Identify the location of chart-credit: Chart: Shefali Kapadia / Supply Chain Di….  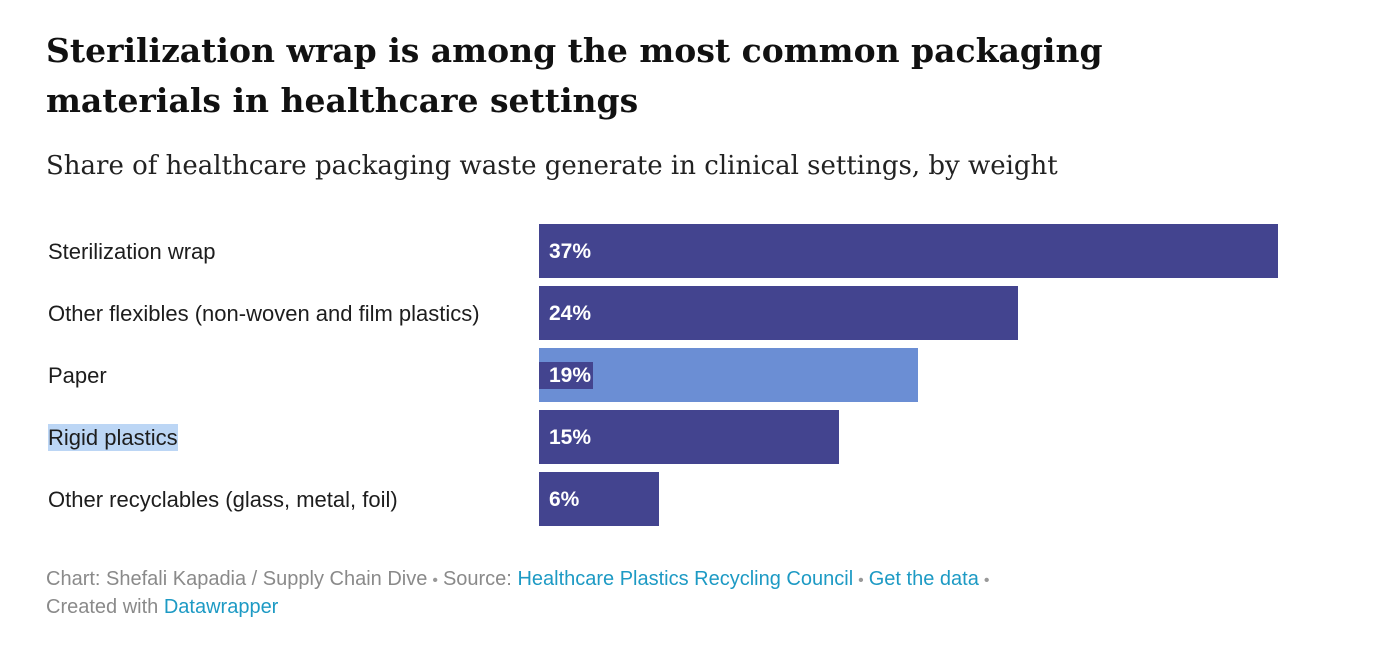
(237, 579).